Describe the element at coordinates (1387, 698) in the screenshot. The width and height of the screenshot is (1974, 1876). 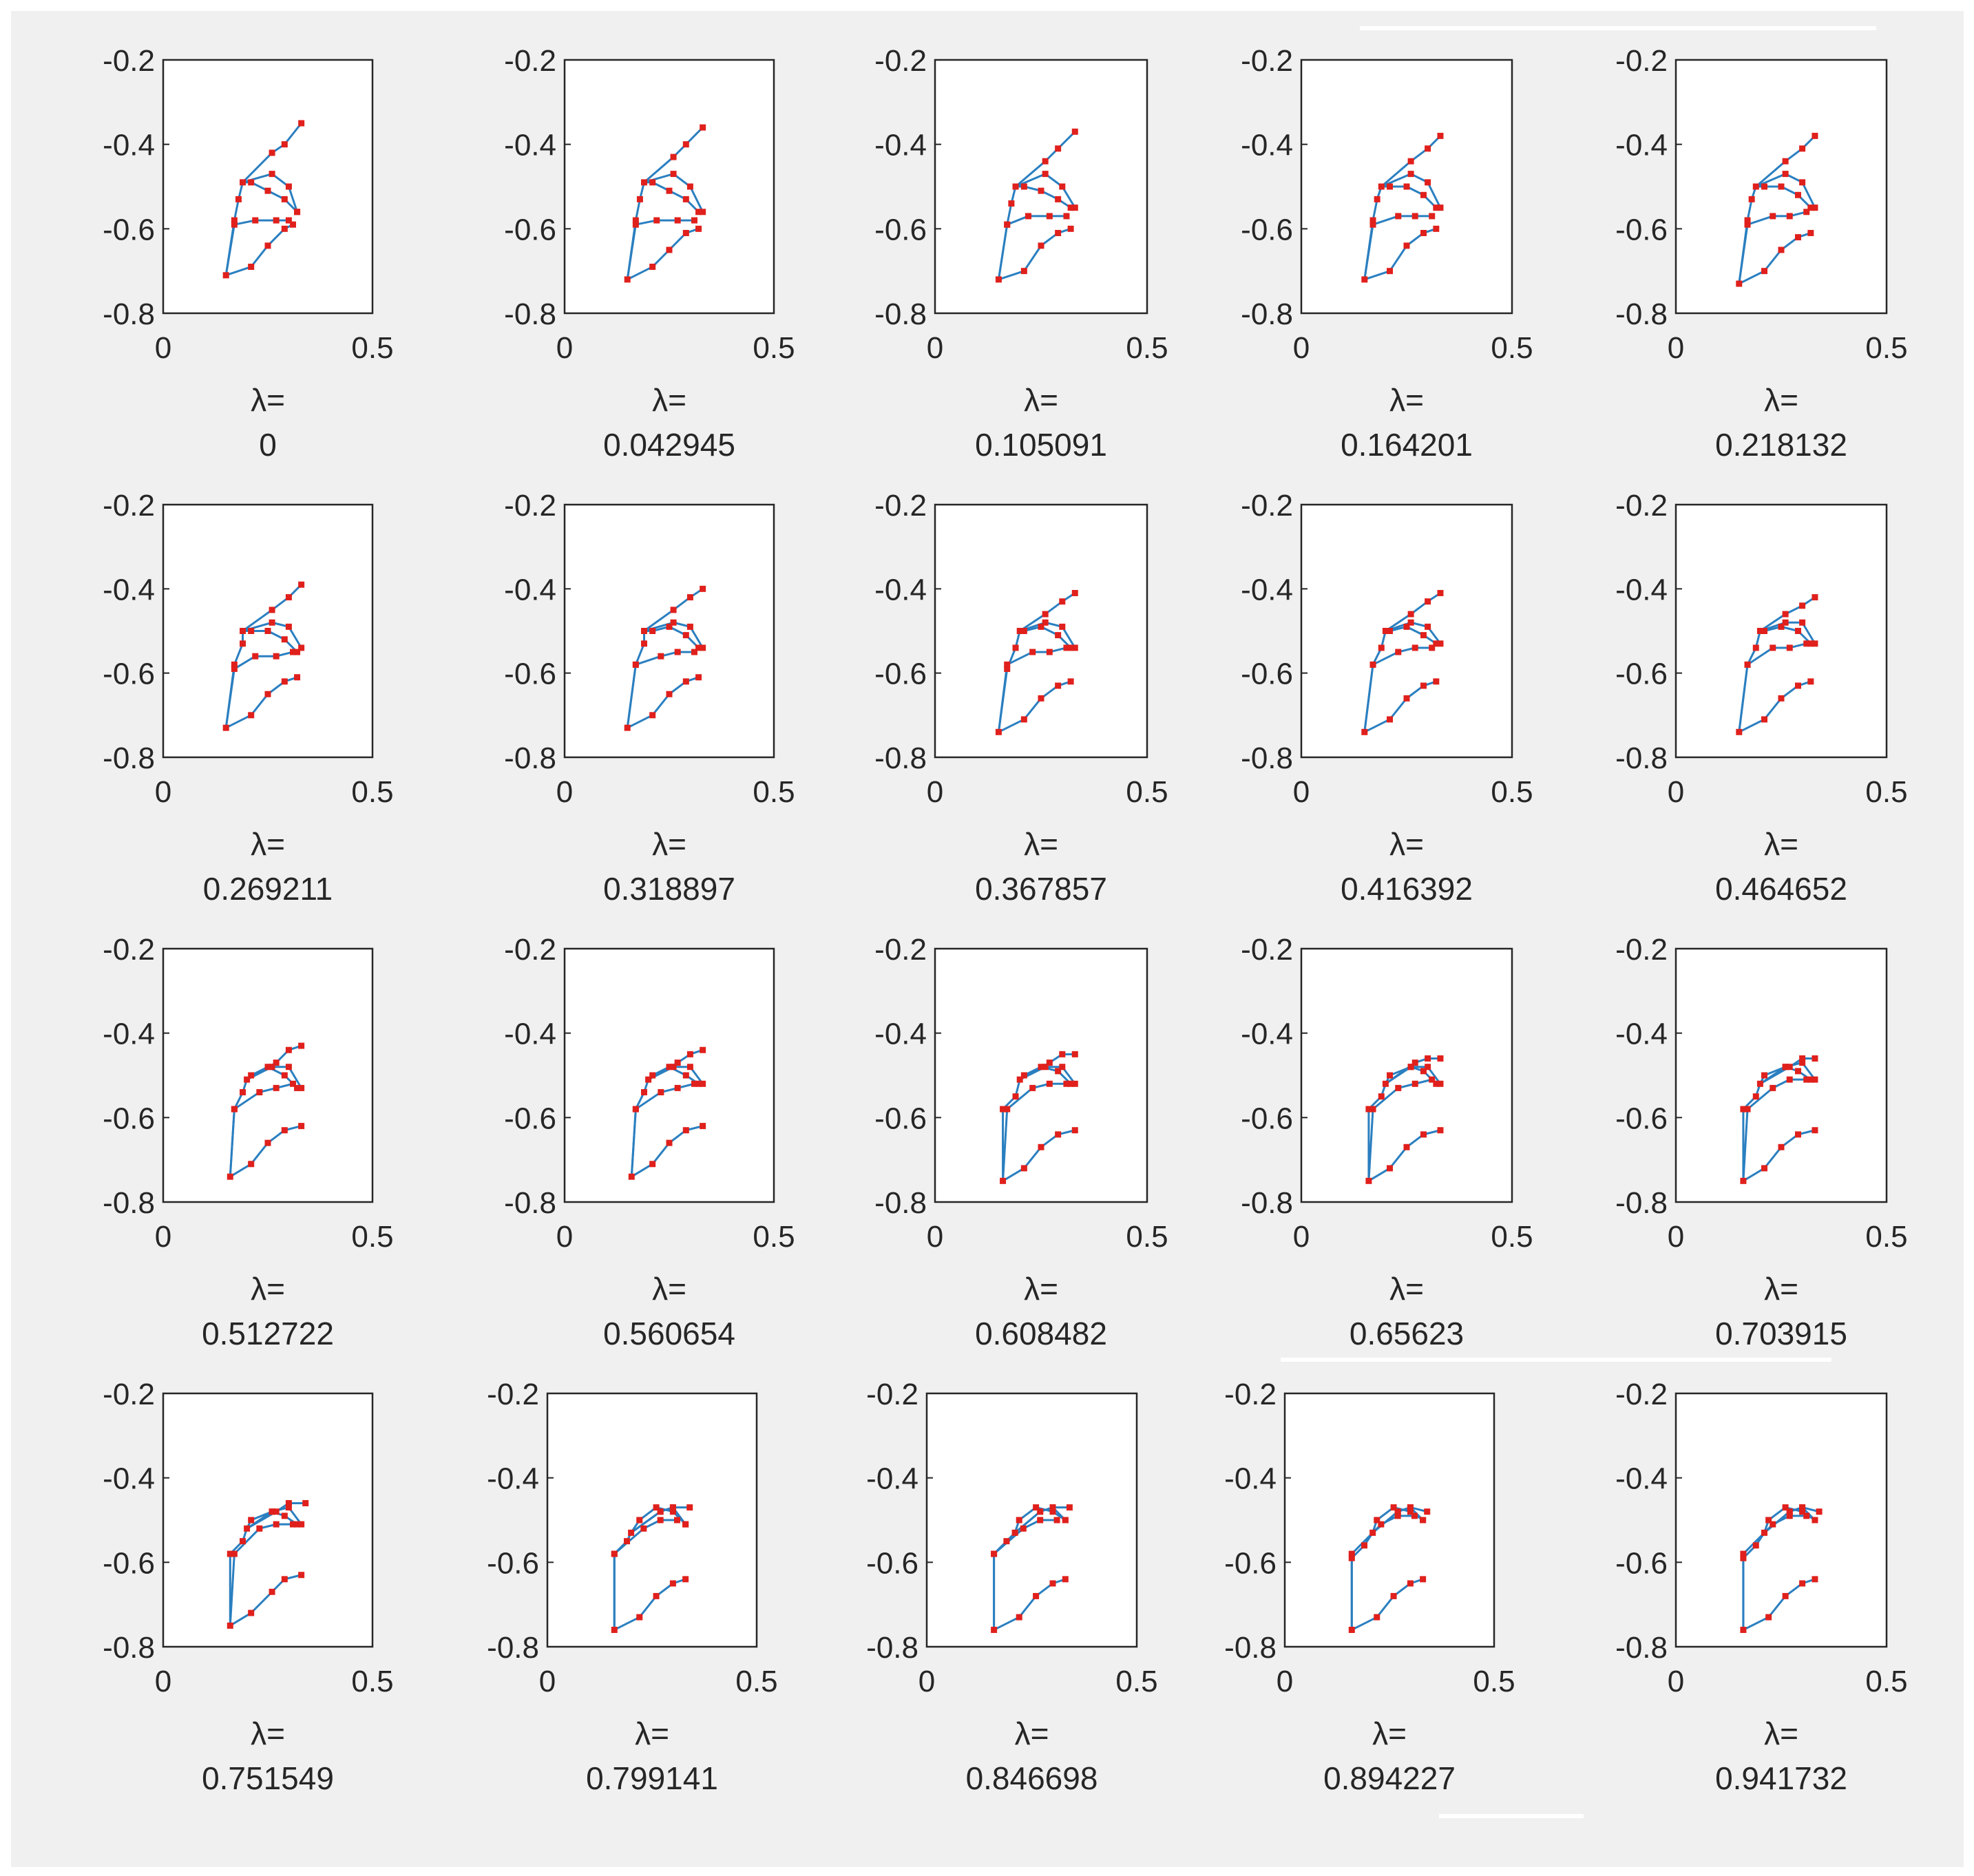
I see `subplot-9: -0.2 -0.4 -0.6 -0.80 0.5 λ= 0.416392` at that location.